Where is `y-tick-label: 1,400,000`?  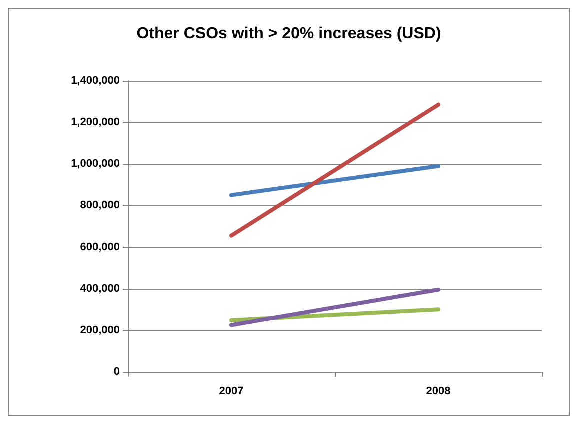 y-tick-label: 1,400,000 is located at coordinates (95, 81).